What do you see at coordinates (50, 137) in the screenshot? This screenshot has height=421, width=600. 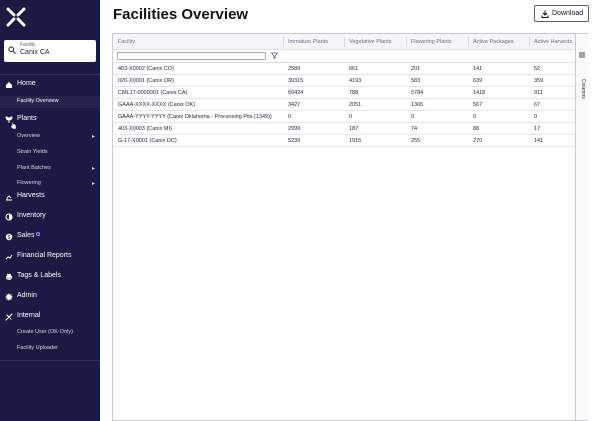 I see `sidebar-item-overview: Overview ▸` at bounding box center [50, 137].